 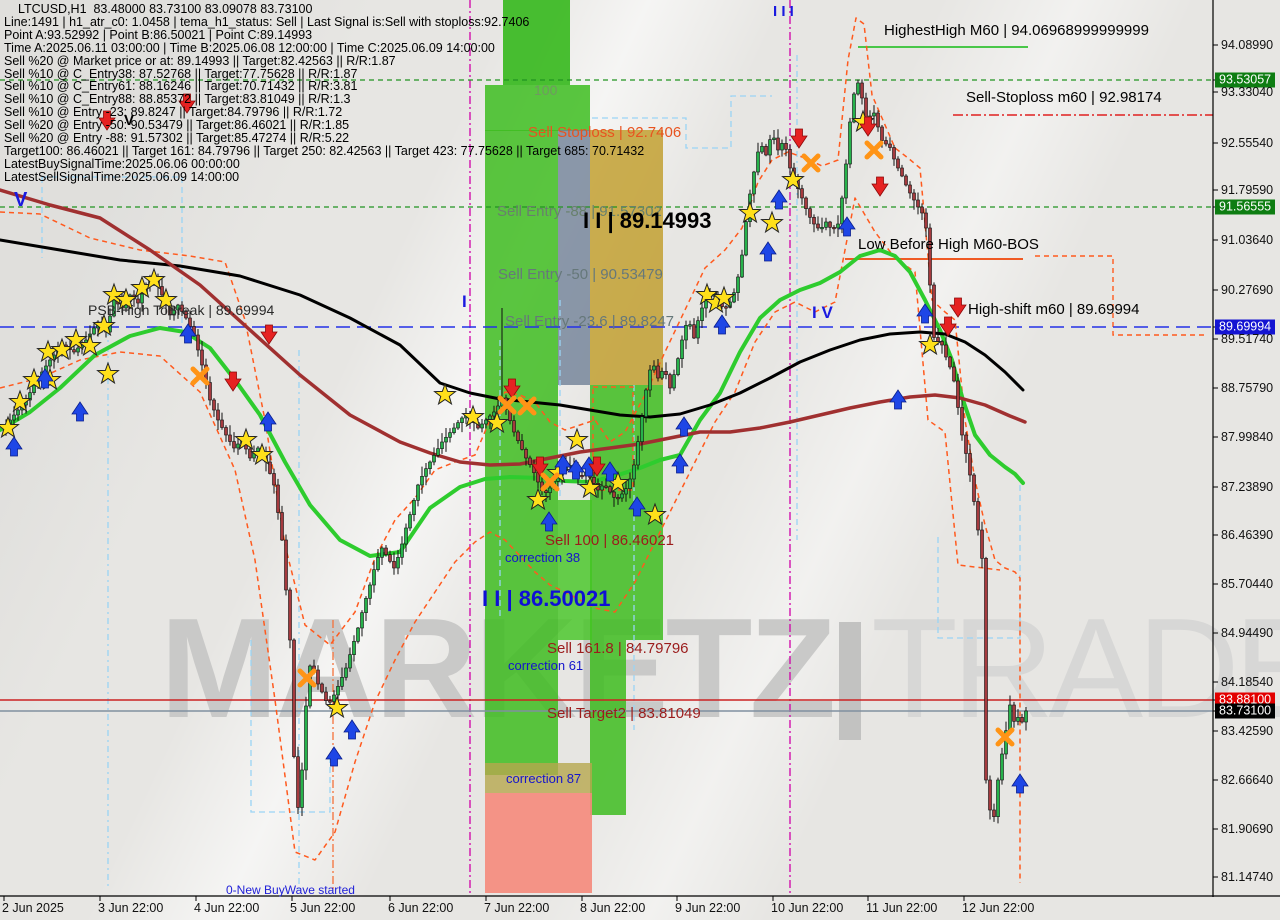 I want to click on time-axis-label: 8 Jun 22:00, so click(x=613, y=908).